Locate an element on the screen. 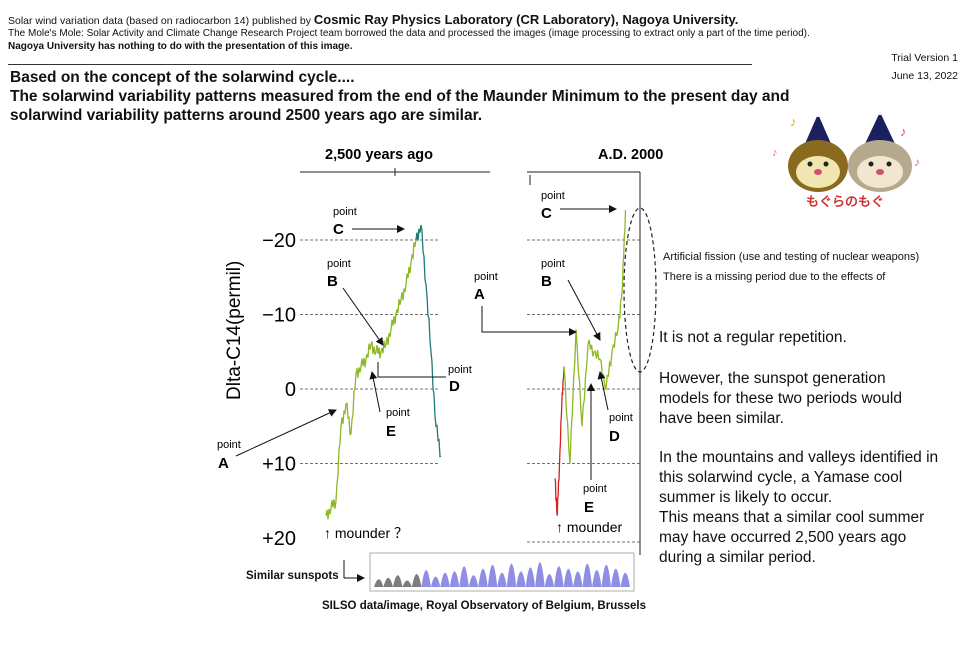 Image resolution: width=970 pixels, height=651 pixels. y-tick-label: −10 is located at coordinates (279, 316).